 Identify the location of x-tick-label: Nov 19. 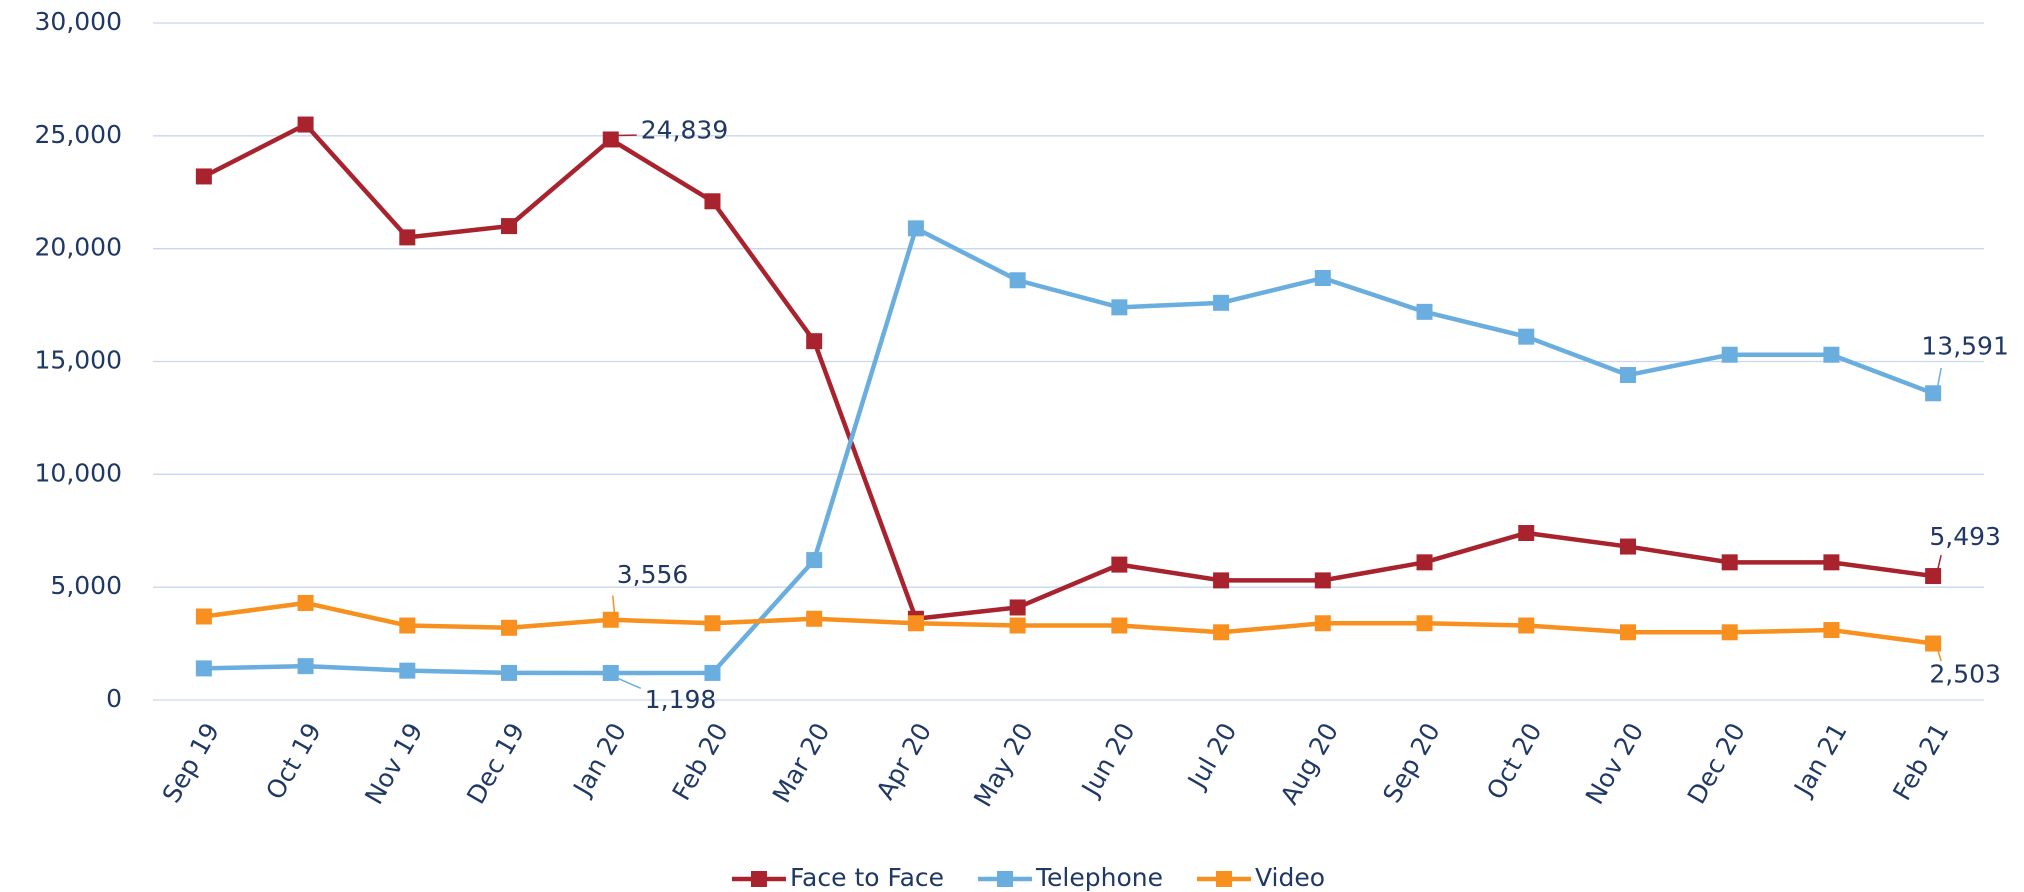
(393, 763).